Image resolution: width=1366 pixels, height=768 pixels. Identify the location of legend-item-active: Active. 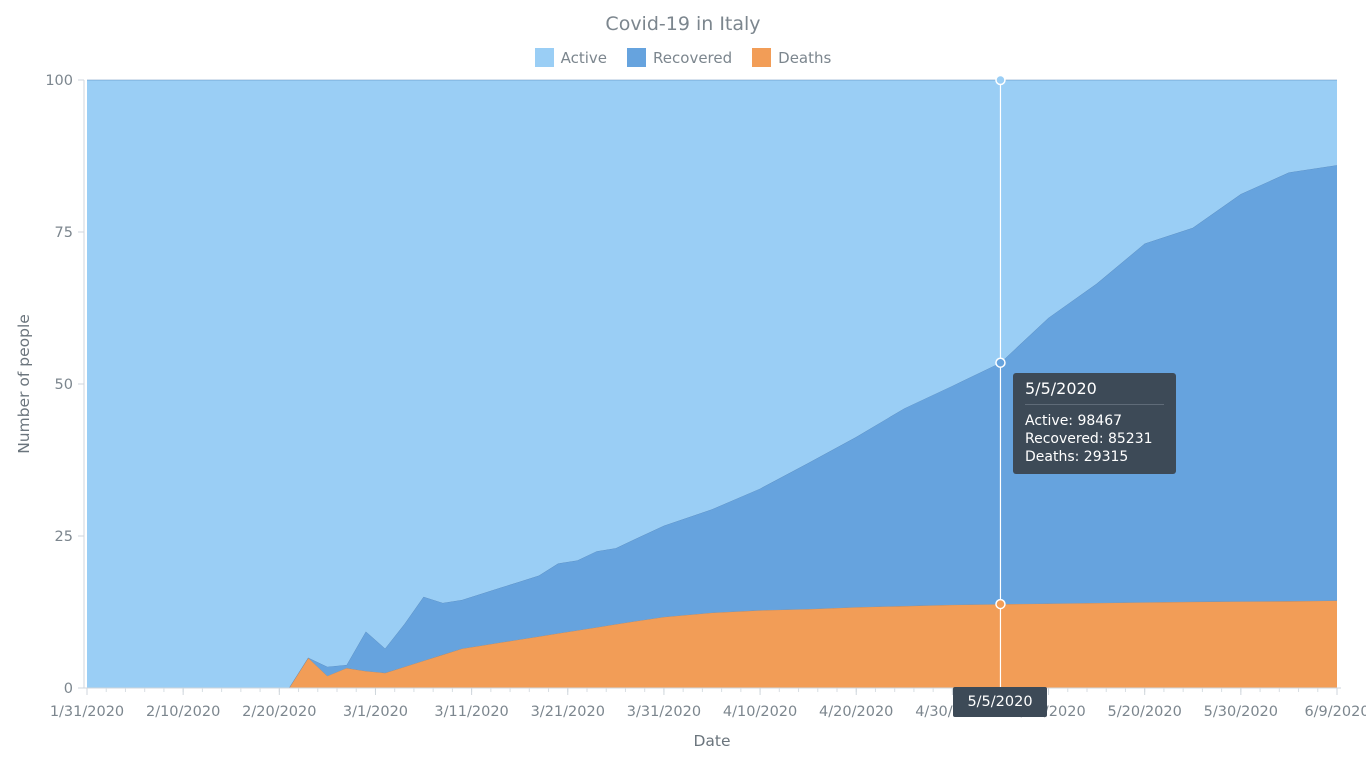
(571, 57).